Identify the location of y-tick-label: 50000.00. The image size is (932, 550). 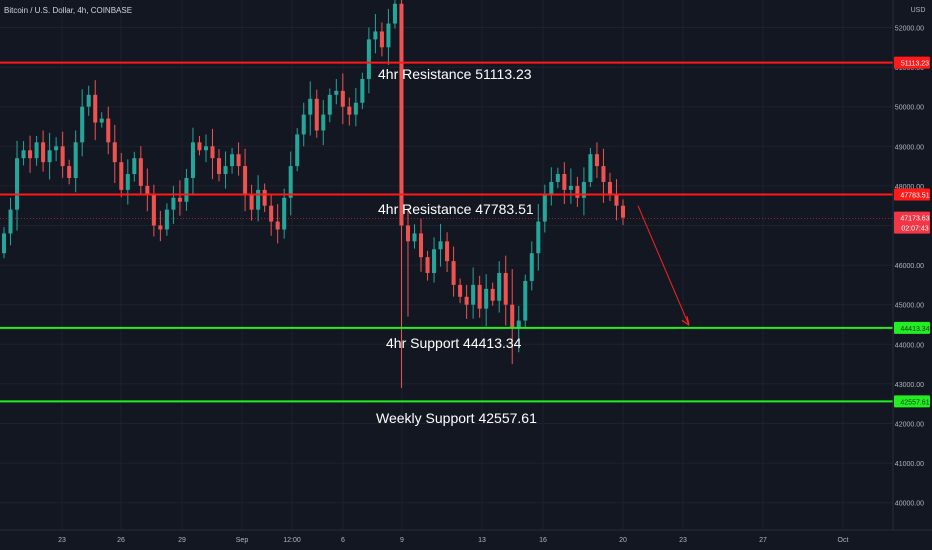
(909, 108).